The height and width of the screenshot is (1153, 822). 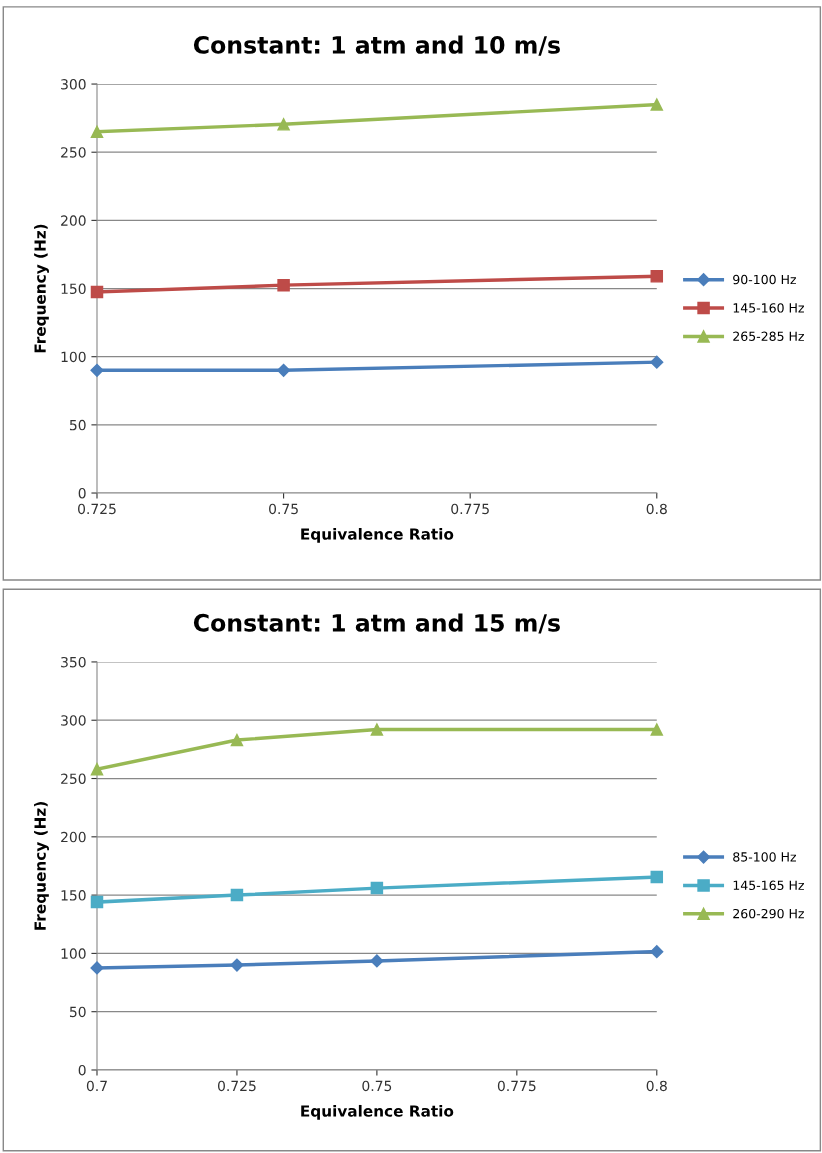 What do you see at coordinates (764, 857) in the screenshot?
I see `legend-label: 85-100 Hz` at bounding box center [764, 857].